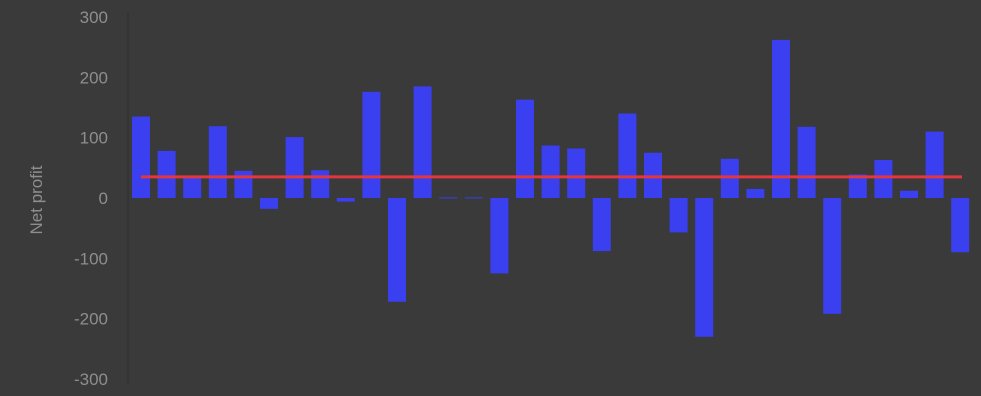  What do you see at coordinates (94, 138) in the screenshot?
I see `y-tick-label: 100` at bounding box center [94, 138].